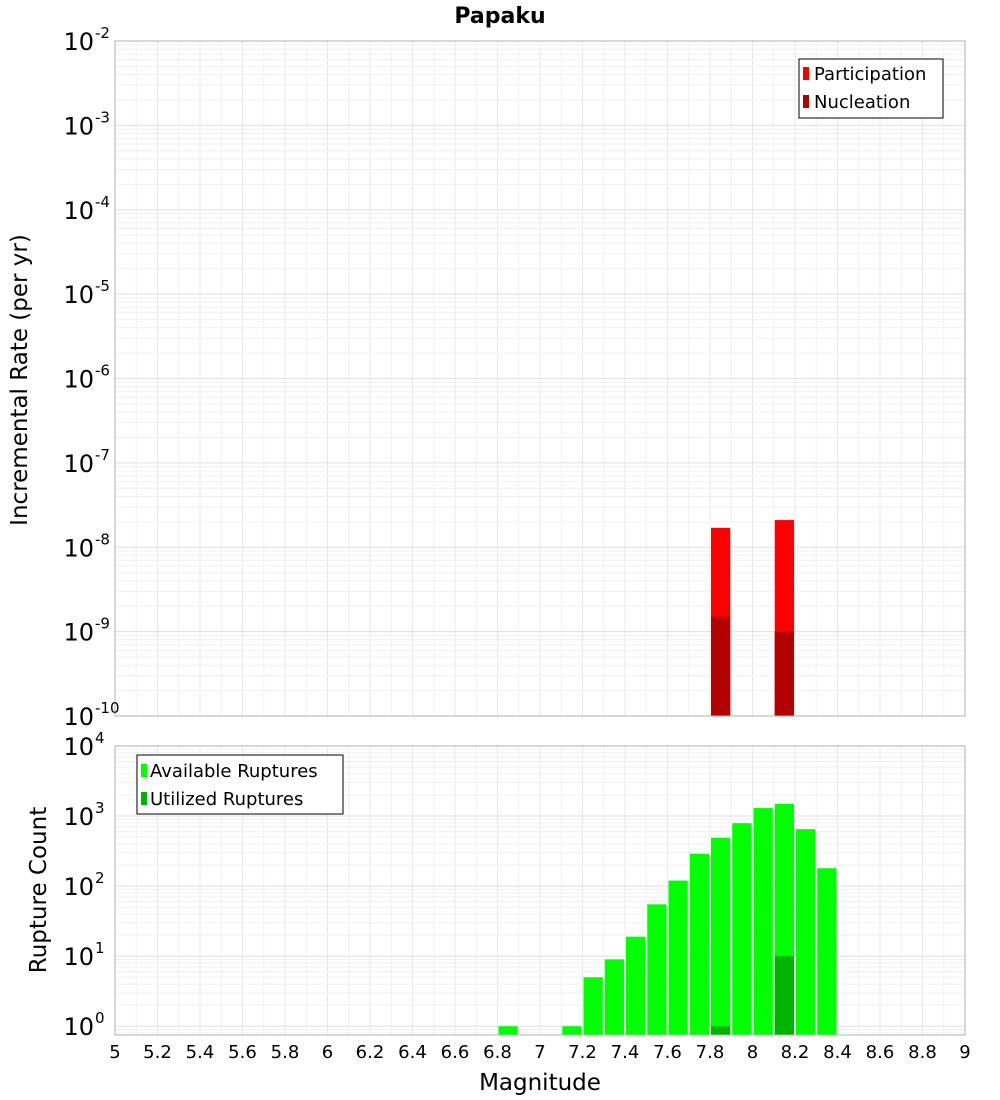 The height and width of the screenshot is (1100, 1000). I want to click on bottom-legend-box, so click(240, 784).